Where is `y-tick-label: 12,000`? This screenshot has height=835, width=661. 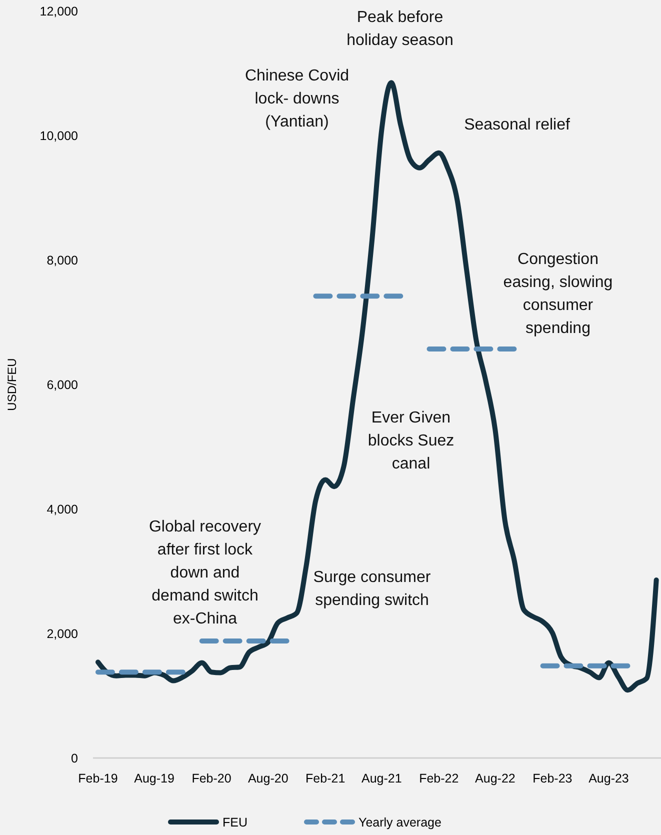
y-tick-label: 12,000 is located at coordinates (59, 11).